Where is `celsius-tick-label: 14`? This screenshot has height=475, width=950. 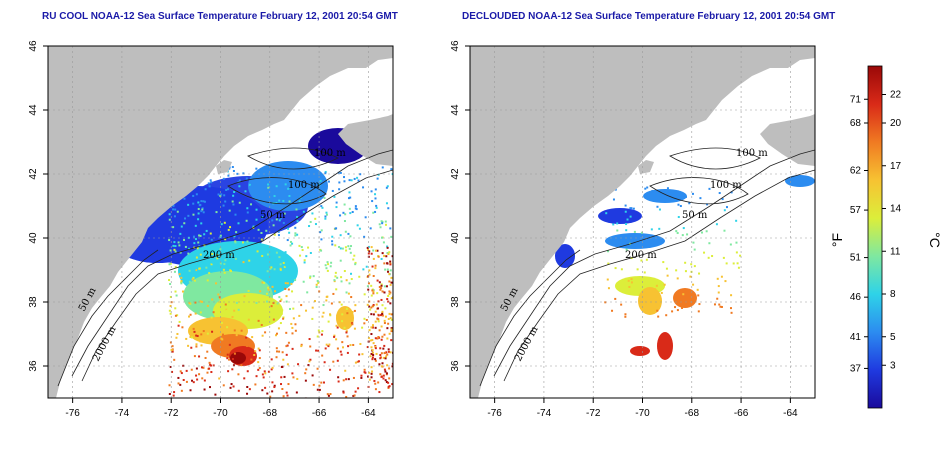 celsius-tick-label: 14 is located at coordinates (896, 209).